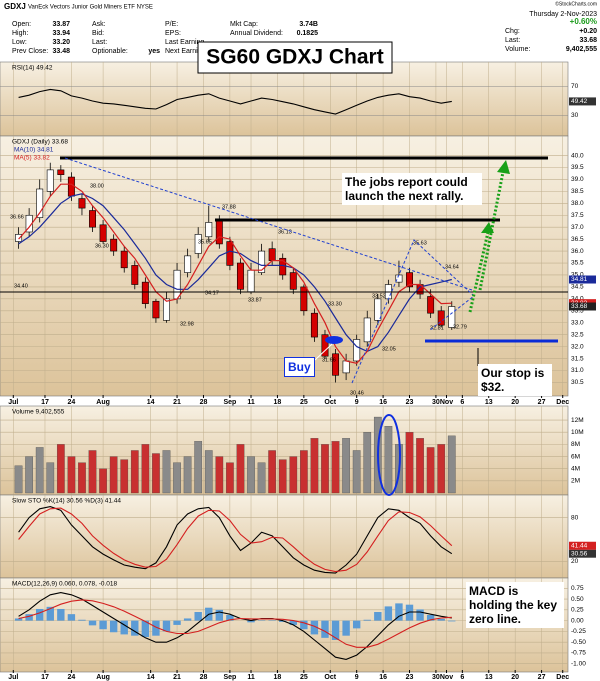 The width and height of the screenshot is (600, 681). I want to click on trend-line, so click(268, 224).